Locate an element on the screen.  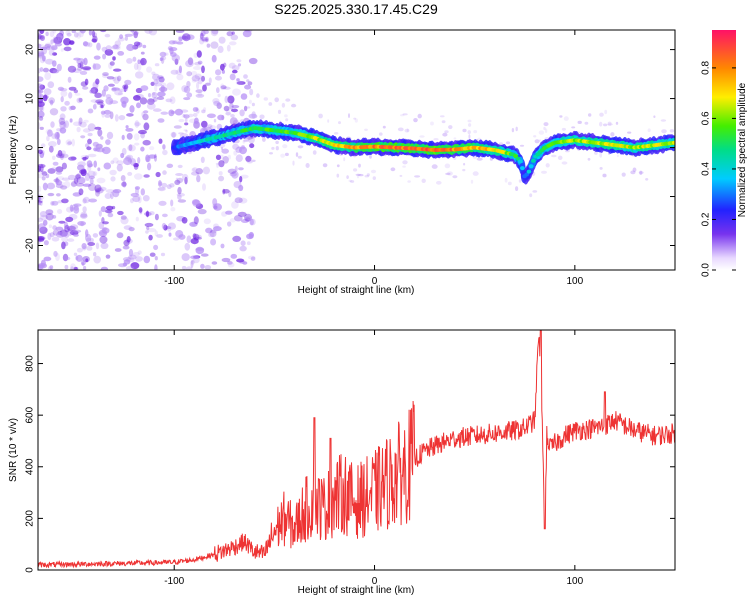
heatmap-ridge-core is located at coordinates (673, 142).